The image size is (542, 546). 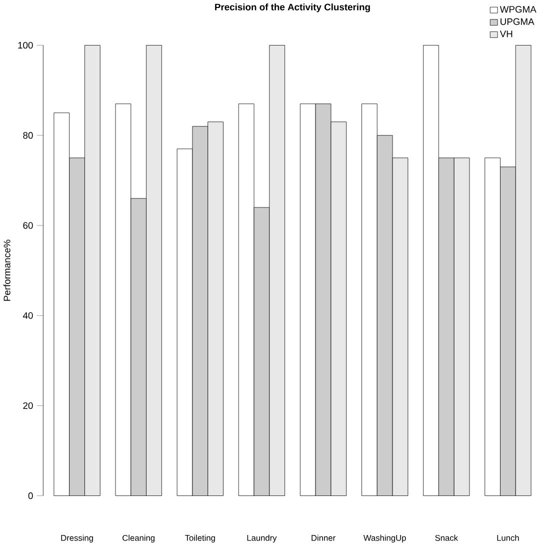 What do you see at coordinates (517, 21) in the screenshot?
I see `legend-label: UPGMA` at bounding box center [517, 21].